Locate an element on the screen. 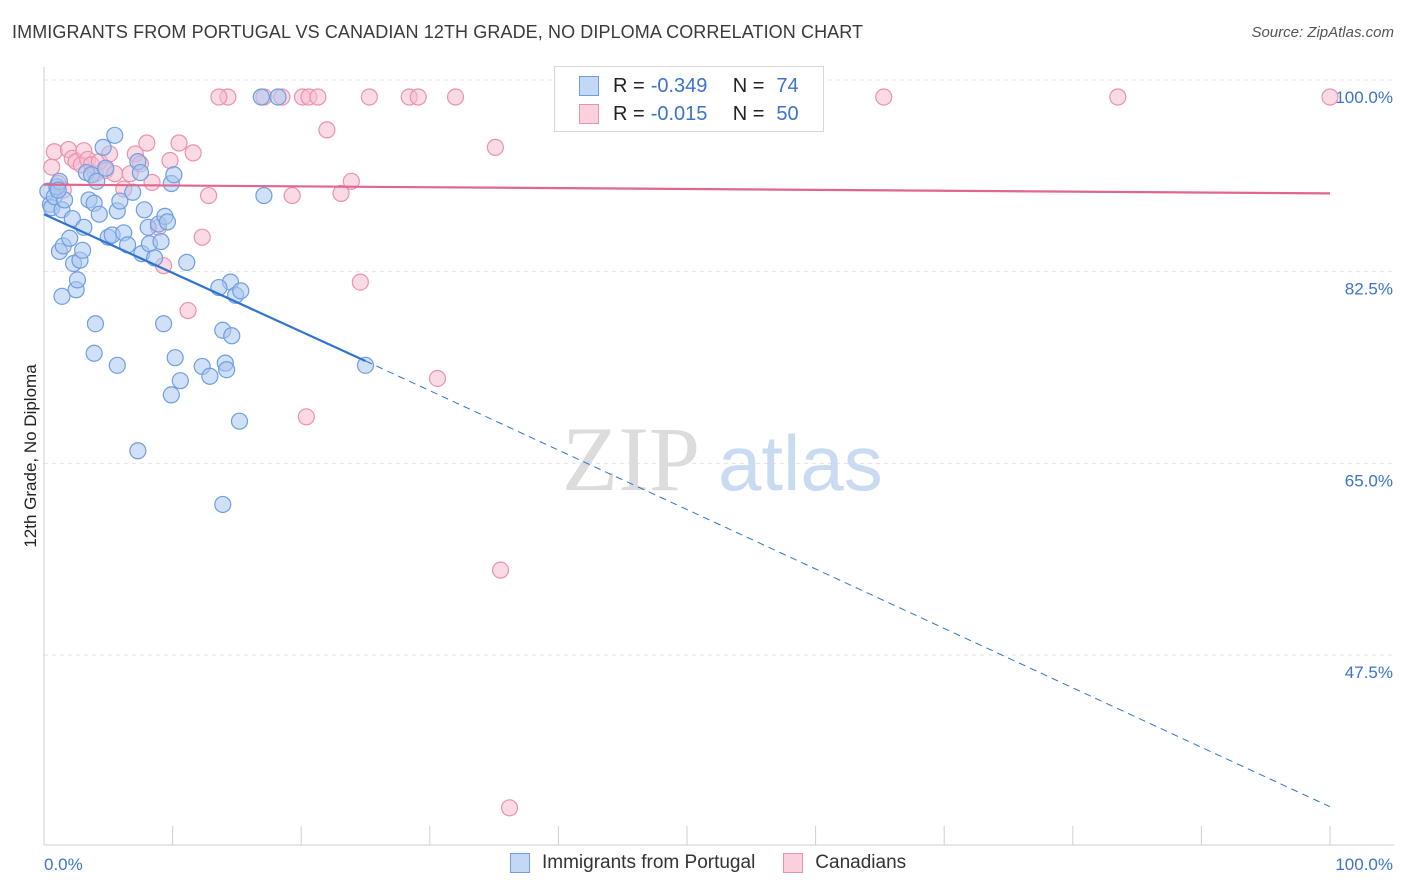 The width and height of the screenshot is (1406, 892). x-tick-label-min: 0.0% is located at coordinates (63, 864).